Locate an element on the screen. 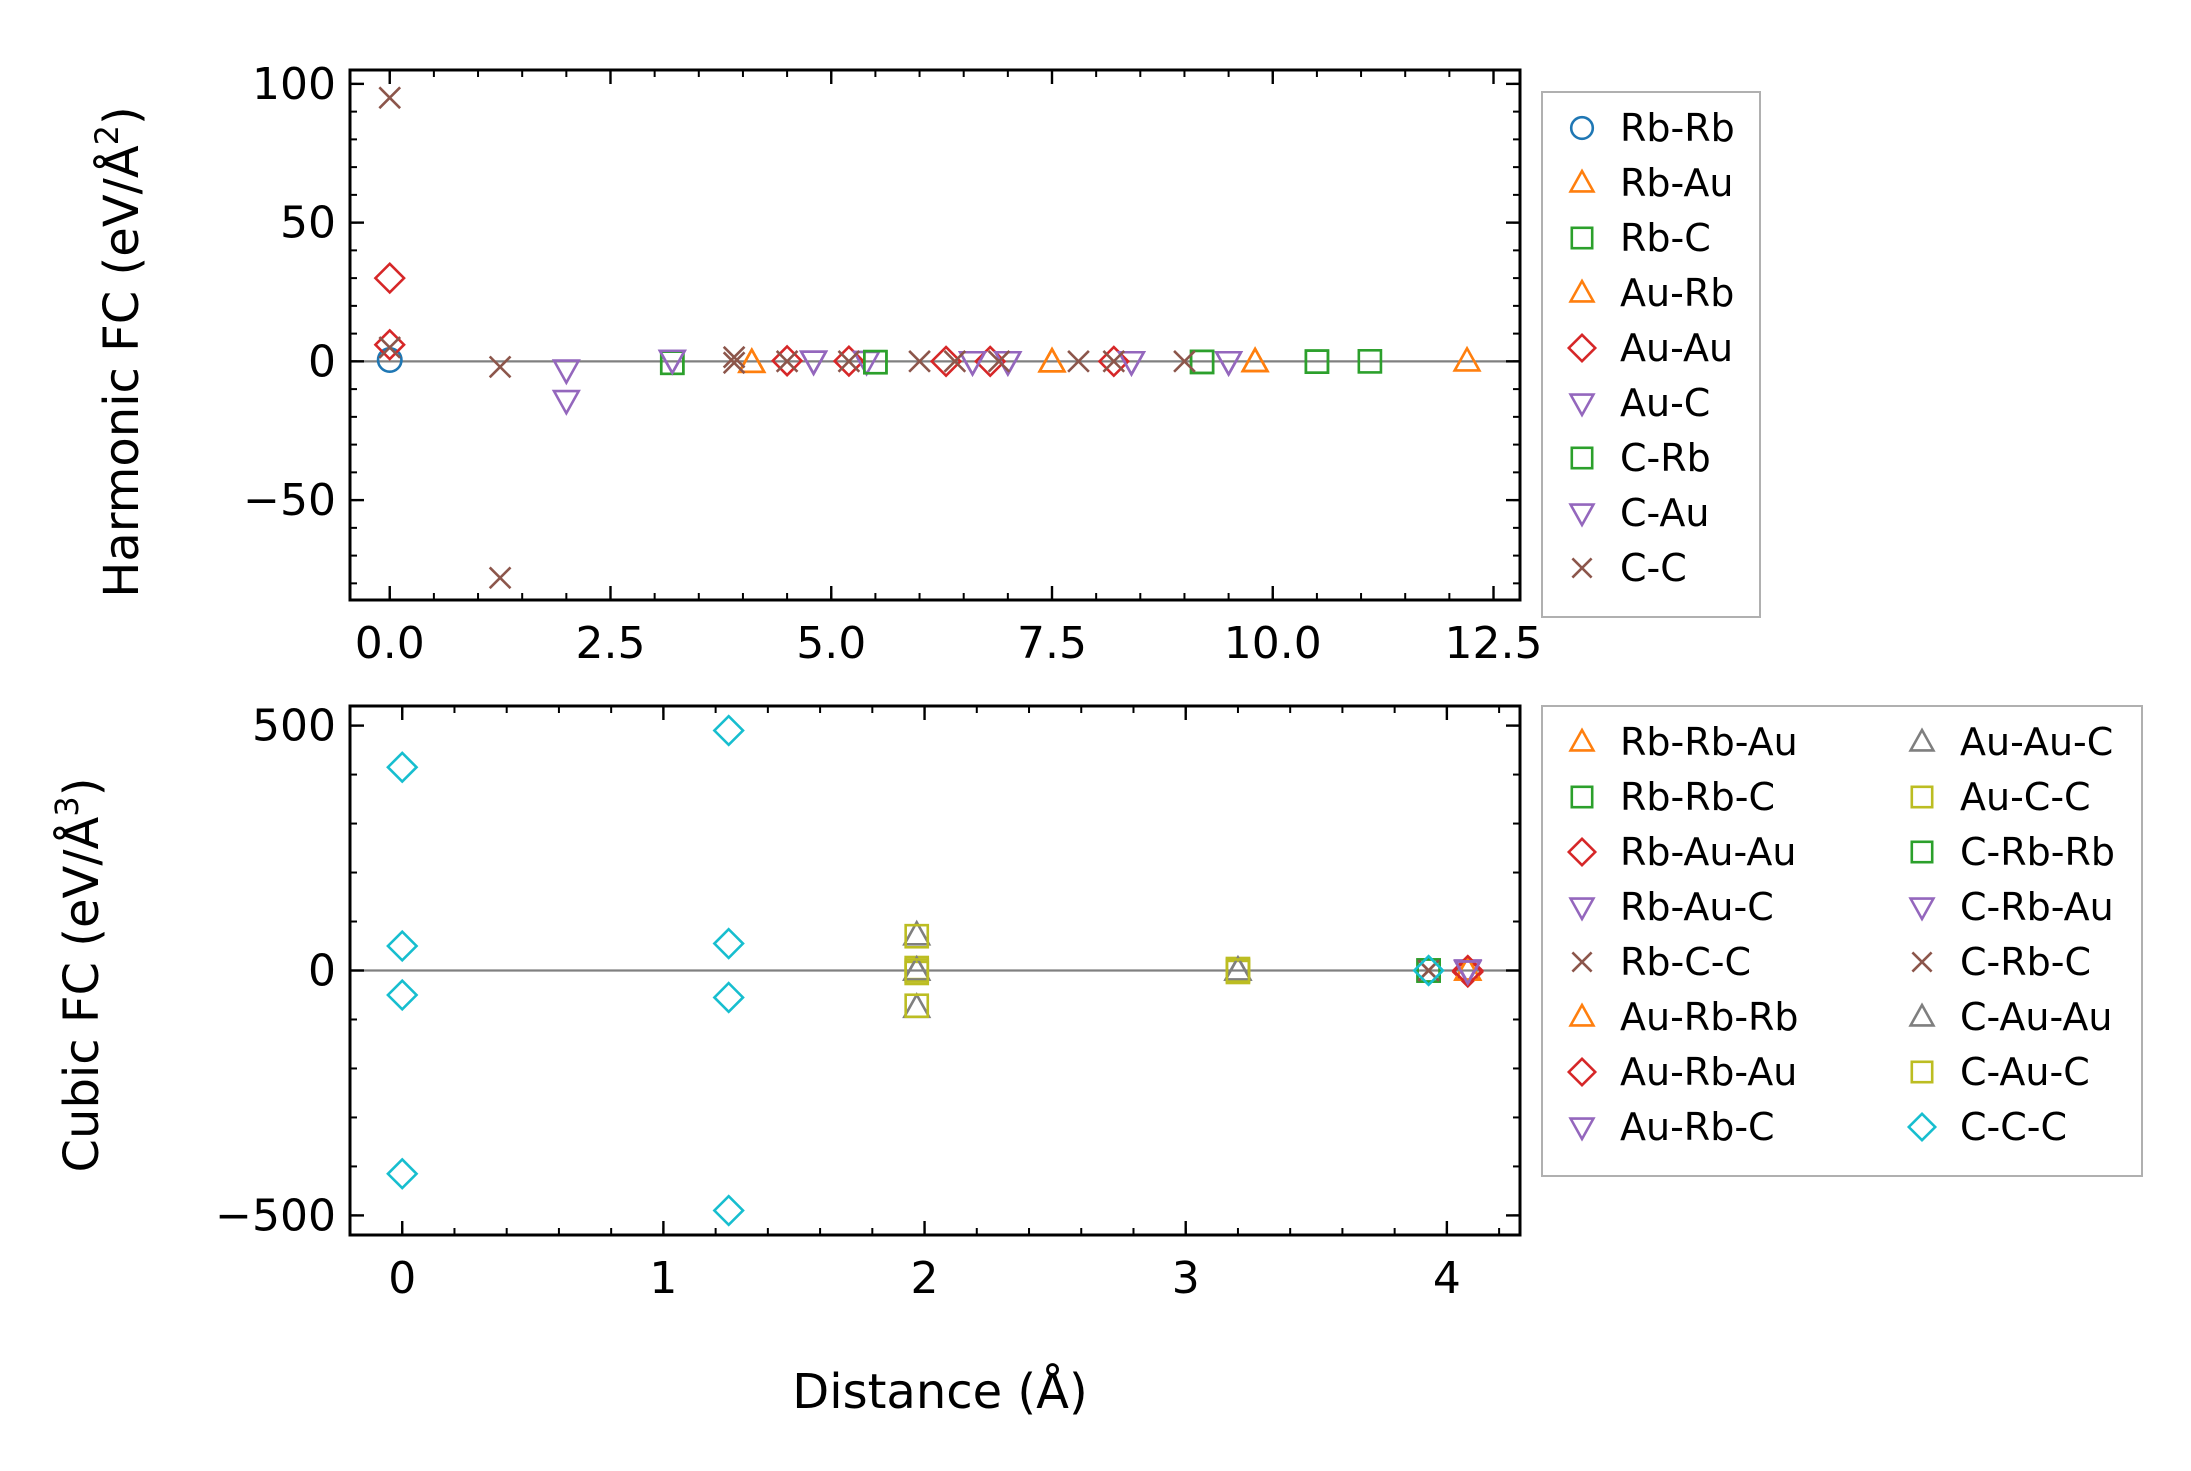 This screenshot has width=2191, height=1471. panel0-series-au-rb is located at coordinates (1003, 360).